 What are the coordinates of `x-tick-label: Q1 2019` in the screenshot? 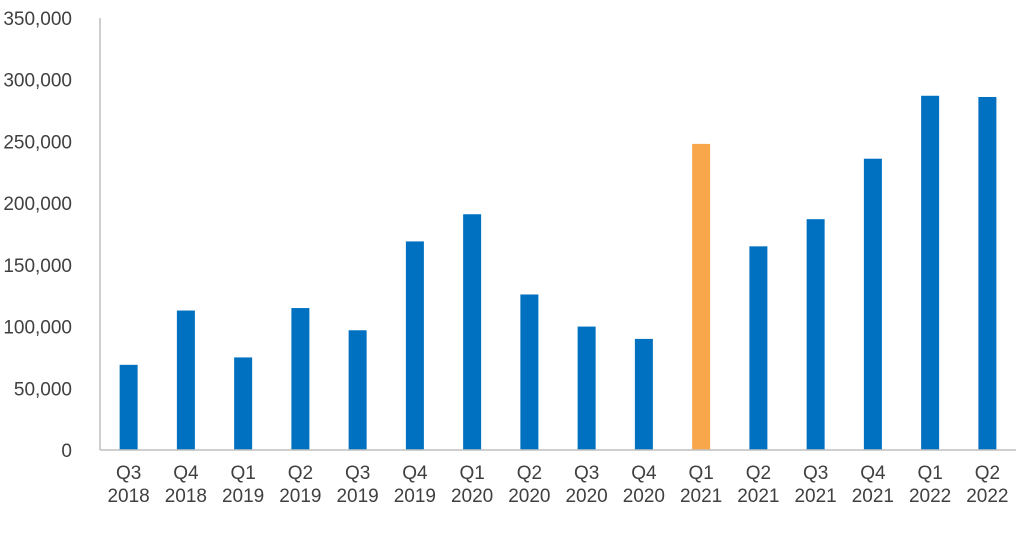 It's located at (243, 485).